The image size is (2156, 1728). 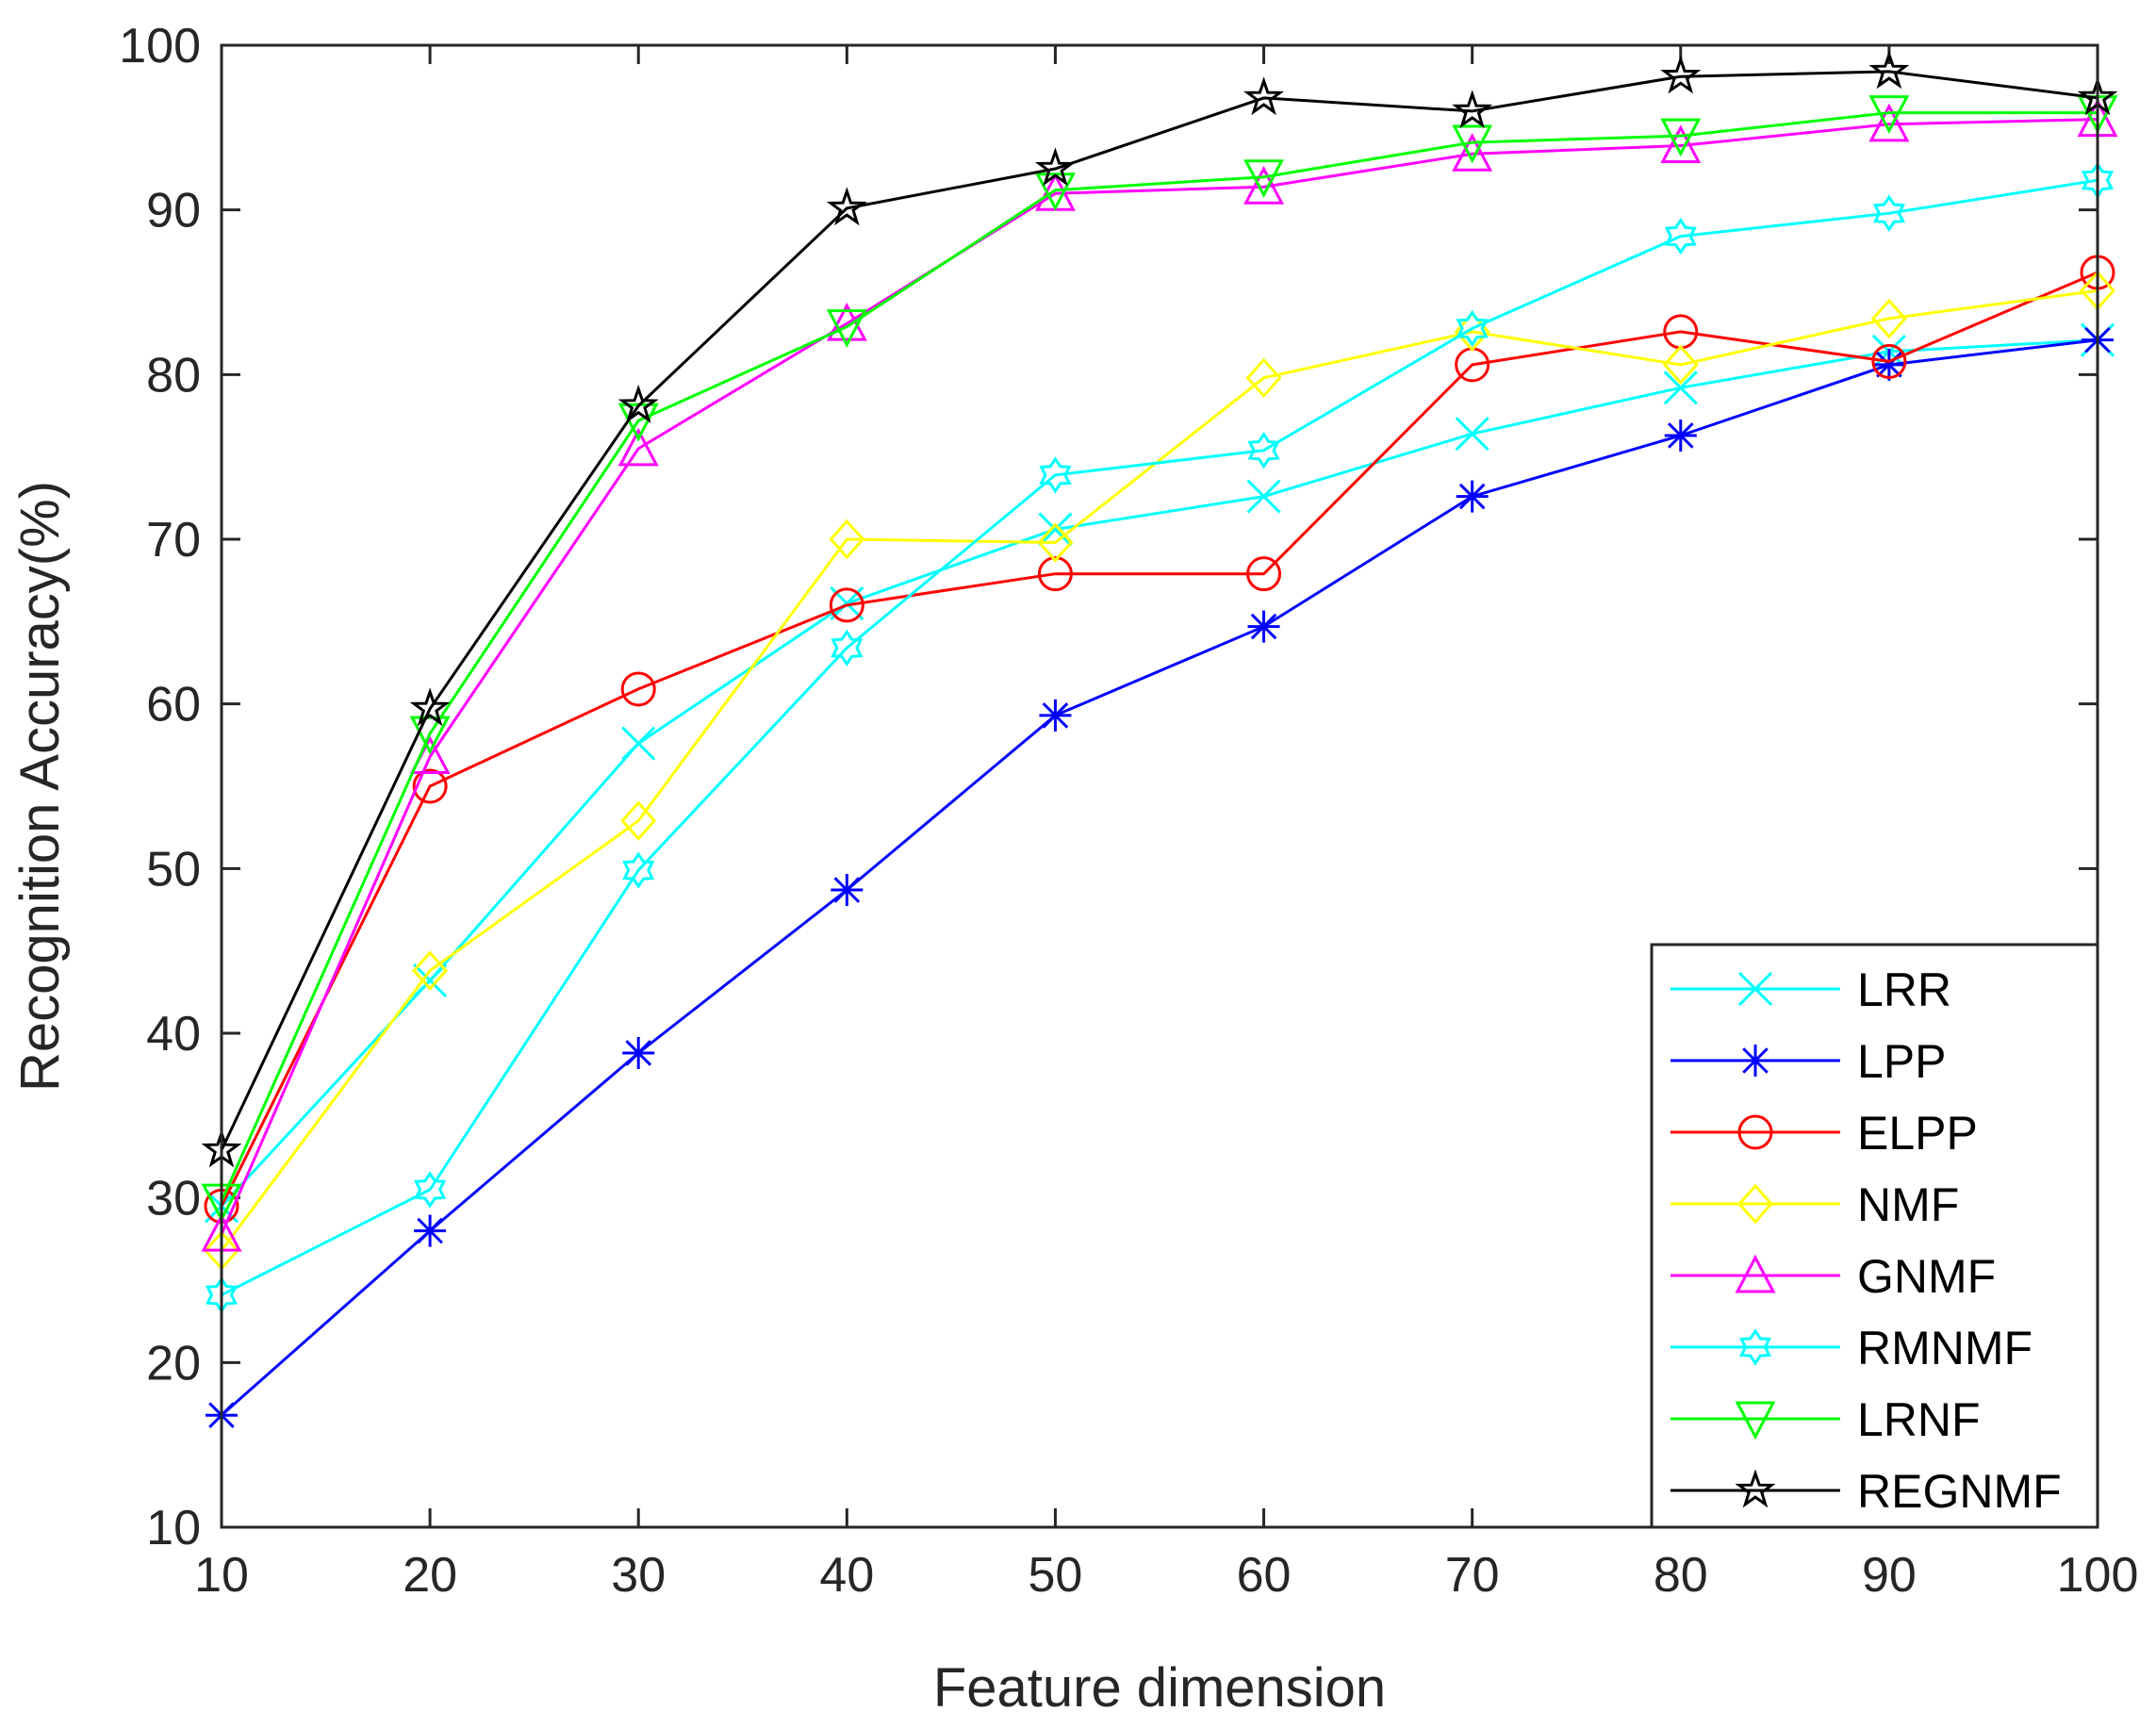 I want to click on legend-marker-gnmf, so click(x=1756, y=1273).